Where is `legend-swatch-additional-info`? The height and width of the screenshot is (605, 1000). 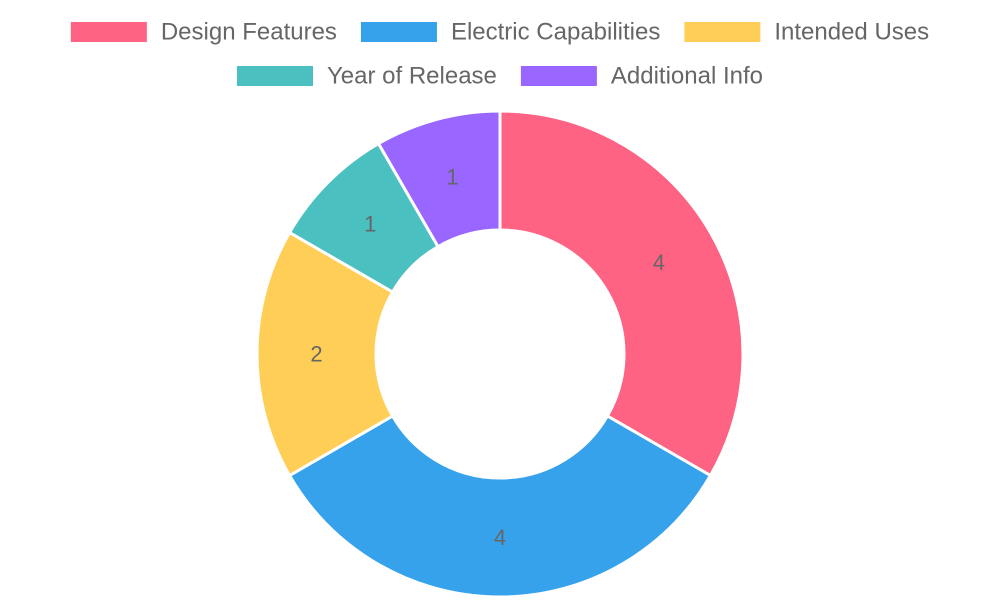 legend-swatch-additional-info is located at coordinates (558, 76).